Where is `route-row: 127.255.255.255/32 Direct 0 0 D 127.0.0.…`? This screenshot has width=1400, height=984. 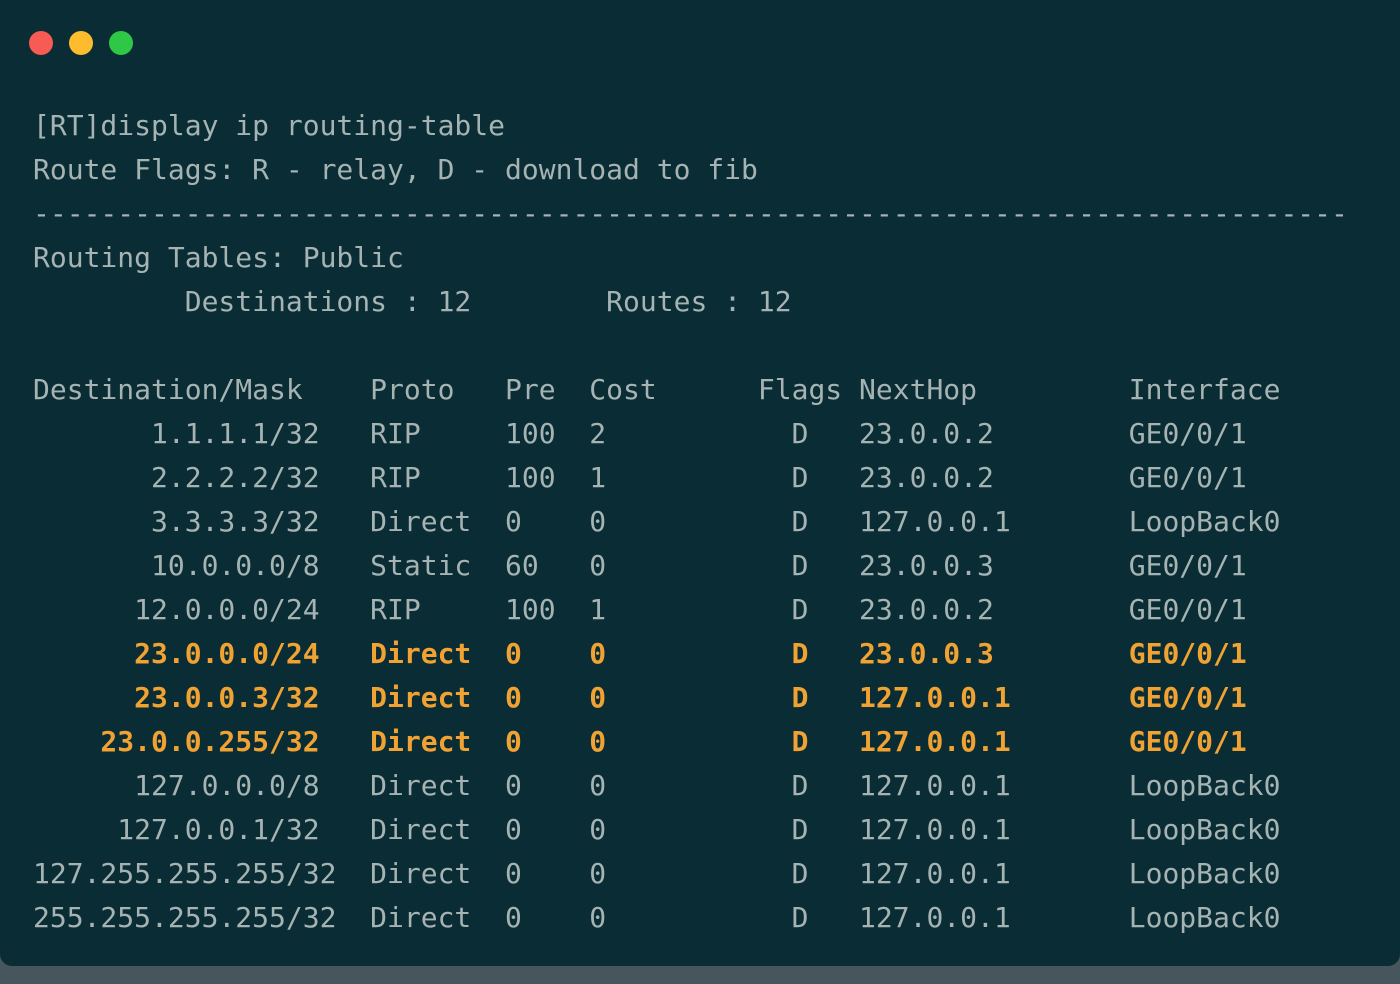 route-row: 127.255.255.255/32 Direct 0 0 D 127.0.0.… is located at coordinates (657, 873).